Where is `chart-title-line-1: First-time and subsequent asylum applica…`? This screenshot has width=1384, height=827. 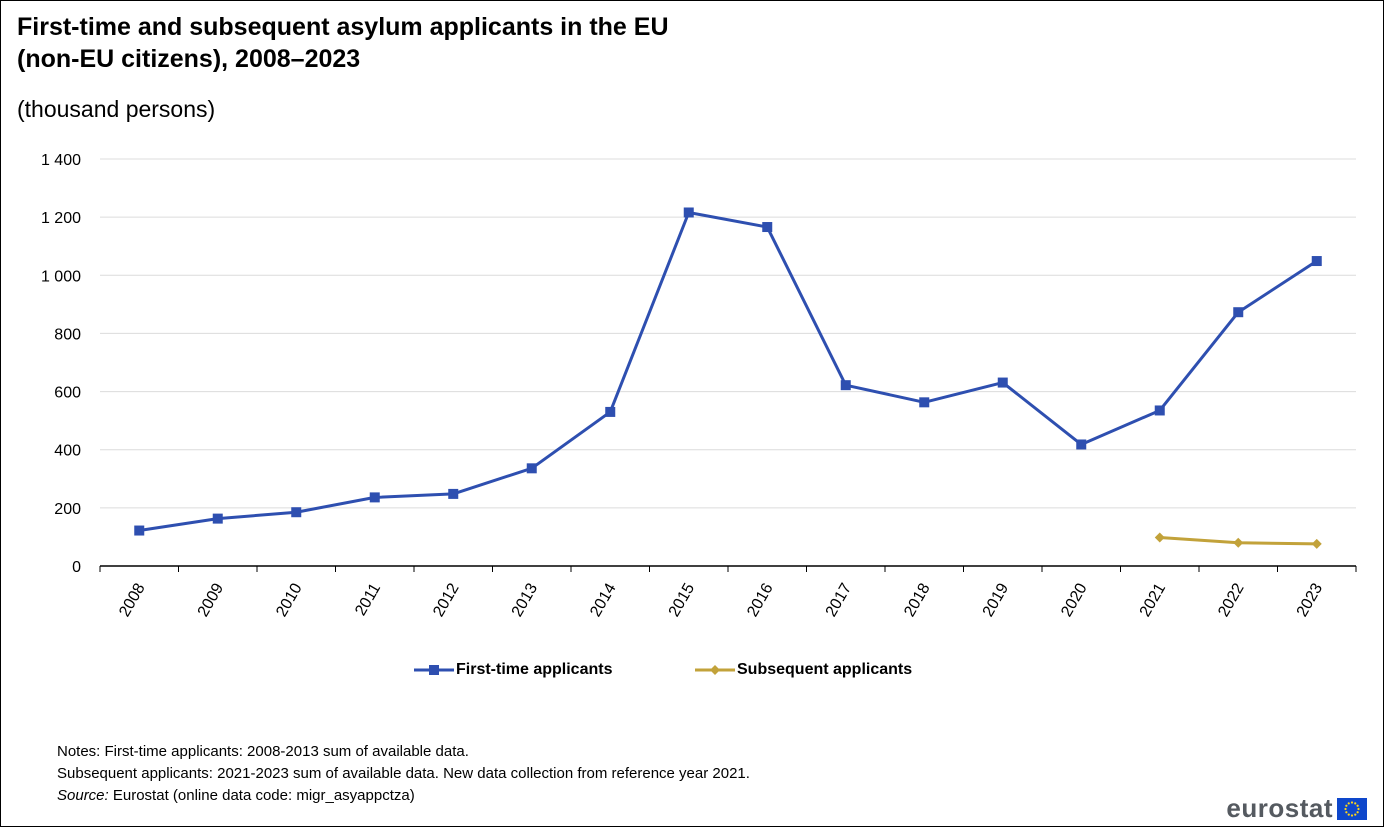 chart-title-line-1: First-time and subsequent asylum applica… is located at coordinates (343, 27).